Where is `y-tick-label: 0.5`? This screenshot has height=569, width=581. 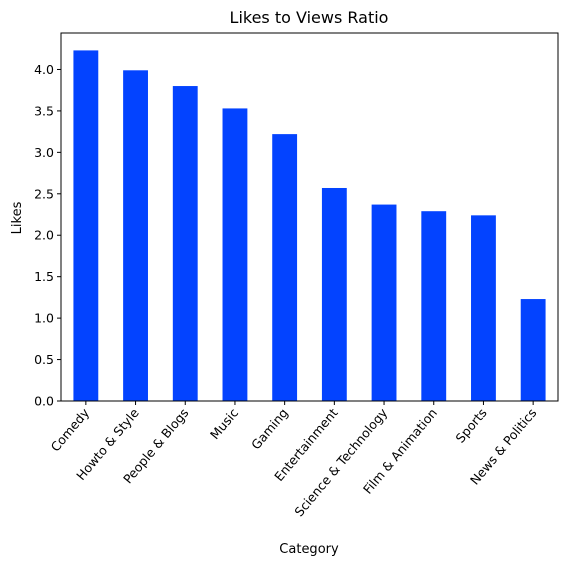
y-tick-label: 0.5 is located at coordinates (44, 359).